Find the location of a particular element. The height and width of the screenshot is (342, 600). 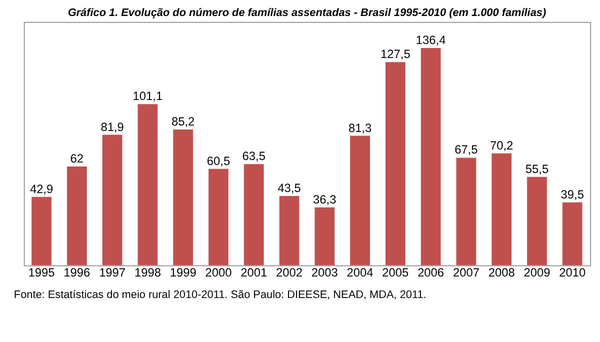

x-tick-label: 1999 is located at coordinates (183, 273).